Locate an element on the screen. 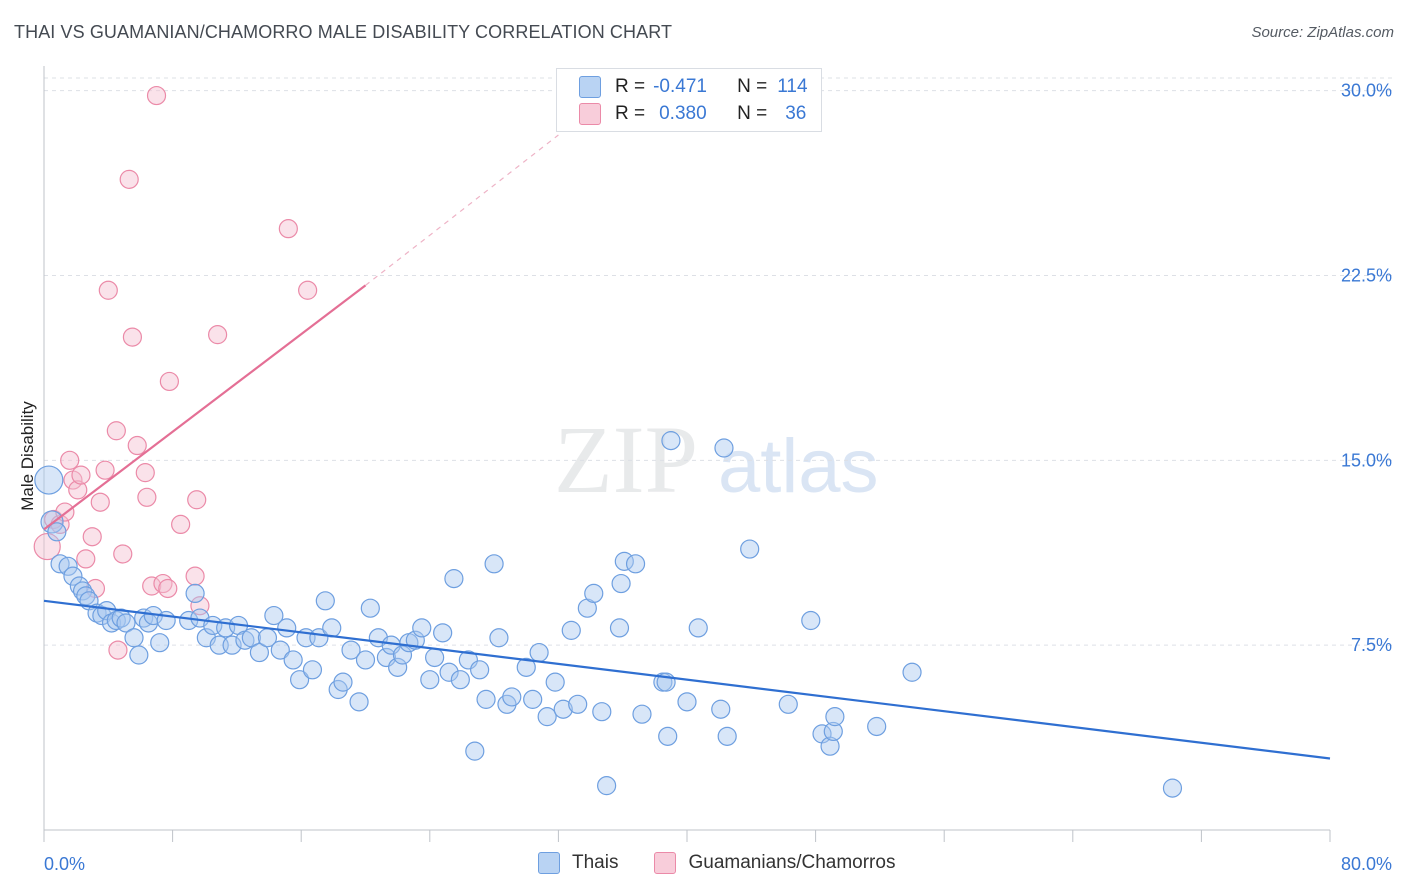 The width and height of the screenshot is (1406, 892). n-value-thais: 114 is located at coordinates (792, 86).